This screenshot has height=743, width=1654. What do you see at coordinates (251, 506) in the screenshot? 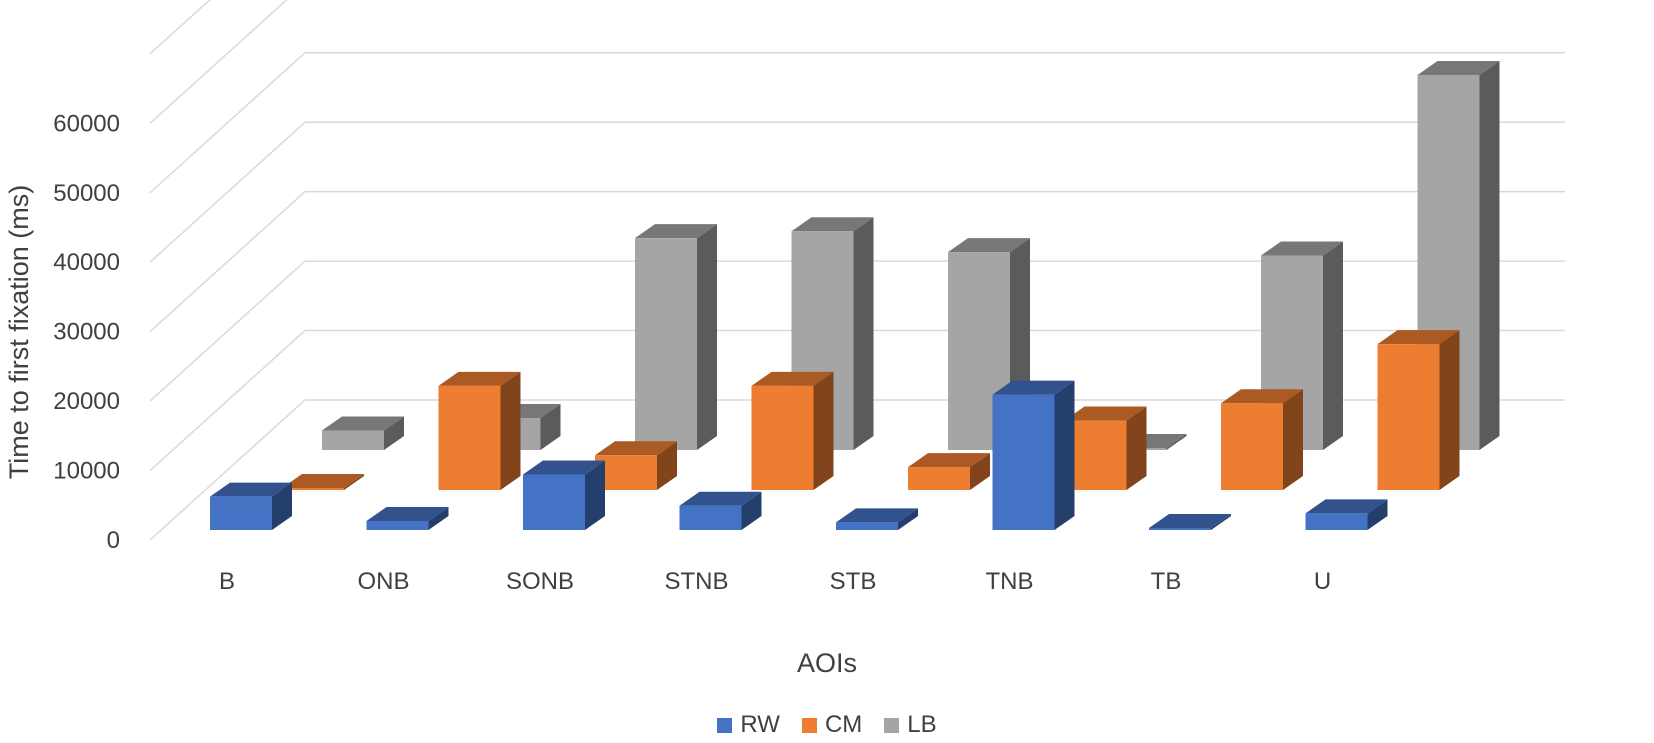
I see `bar-RW-B` at bounding box center [251, 506].